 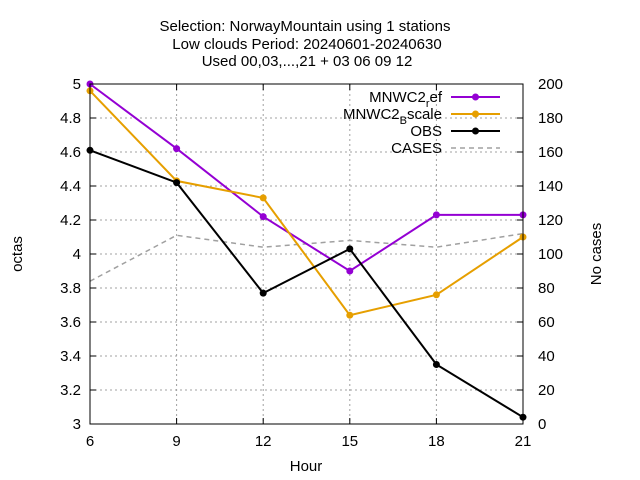 I want to click on legend-marker-obs, so click(x=475, y=131).